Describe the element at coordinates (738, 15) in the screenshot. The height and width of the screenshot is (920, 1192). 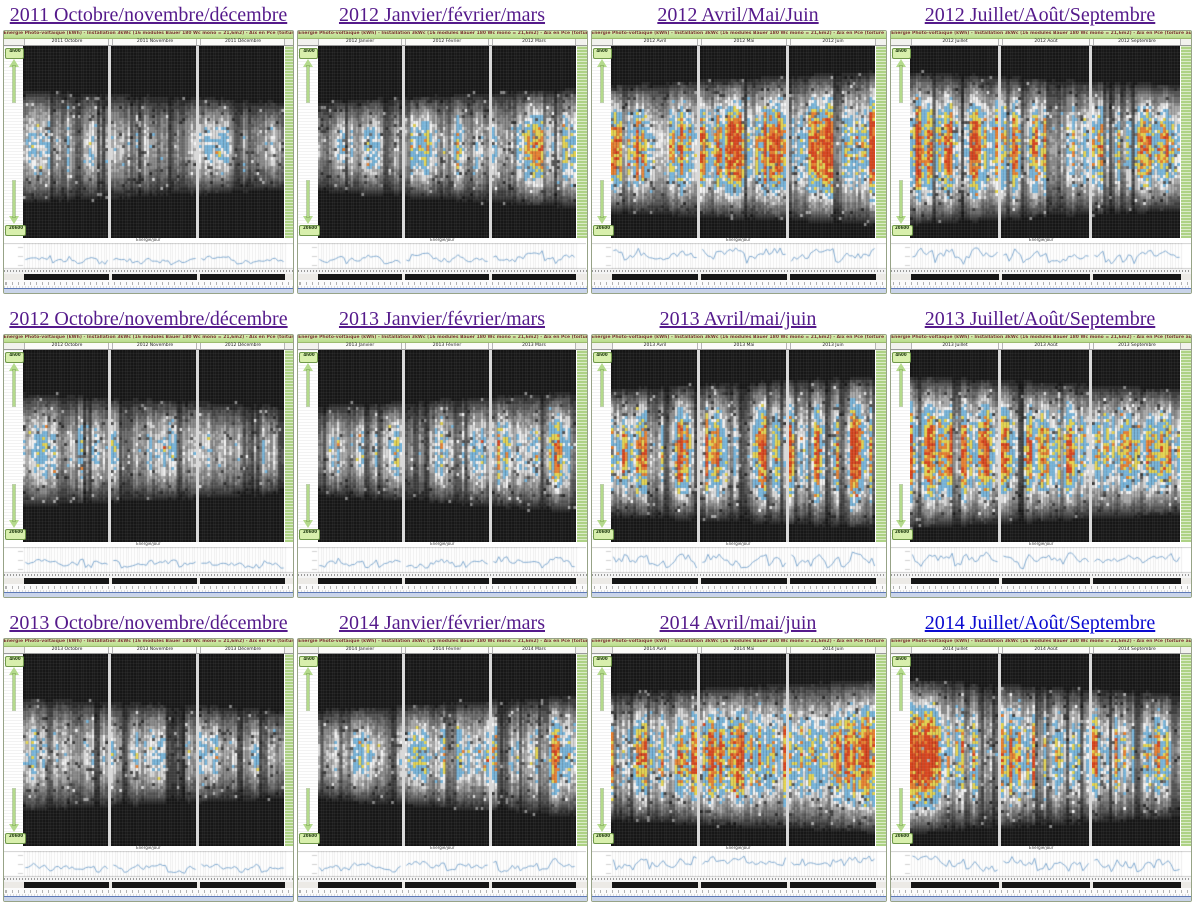
I see `quarter-link: 2012 Avril/Mai/Juin` at that location.